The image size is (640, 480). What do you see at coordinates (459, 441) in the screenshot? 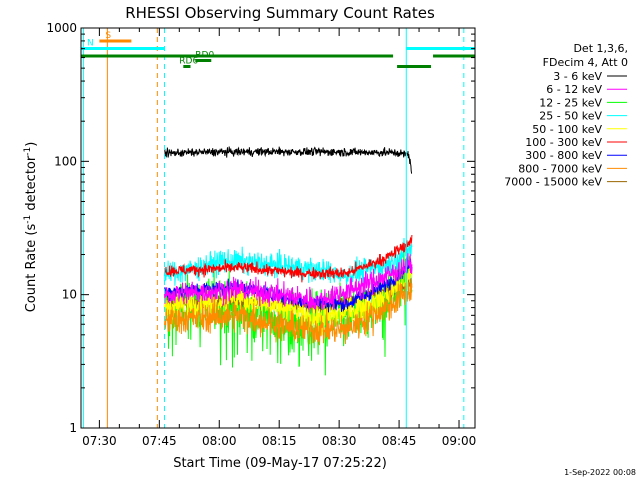
I see `x-tick-label-6: 09:00` at bounding box center [459, 441].